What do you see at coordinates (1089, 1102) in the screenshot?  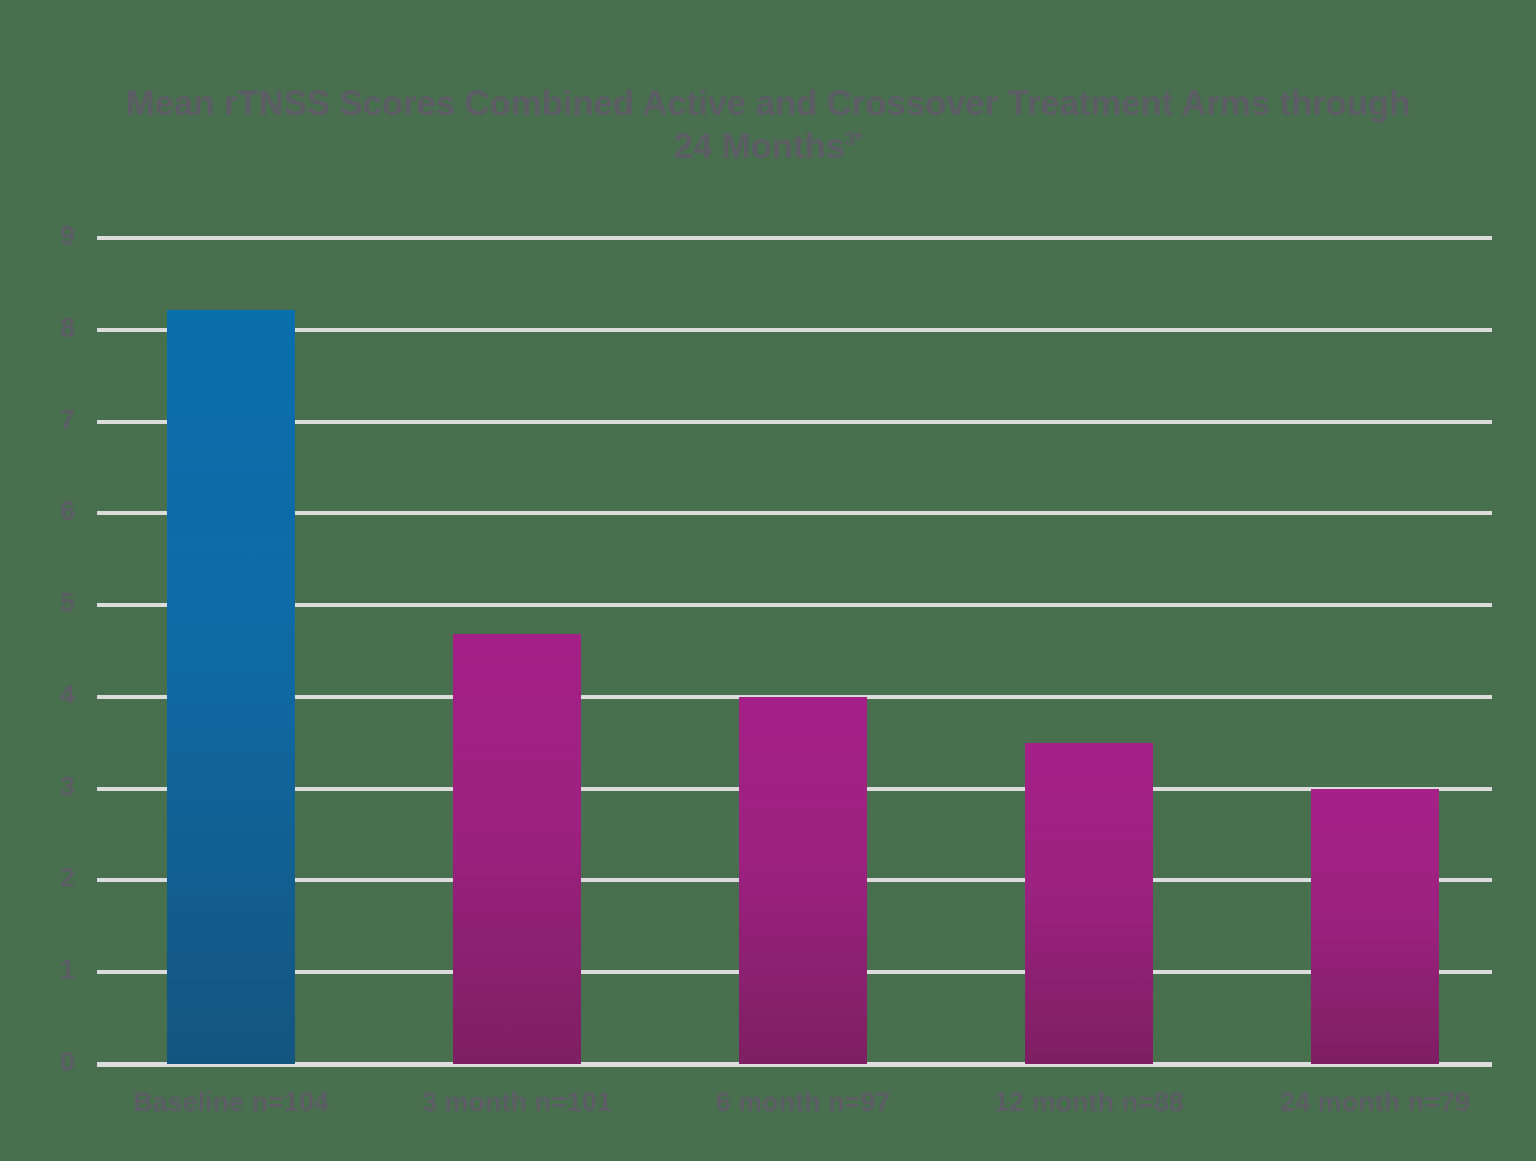 I see `x-axis-category-label: 12 month n=88` at bounding box center [1089, 1102].